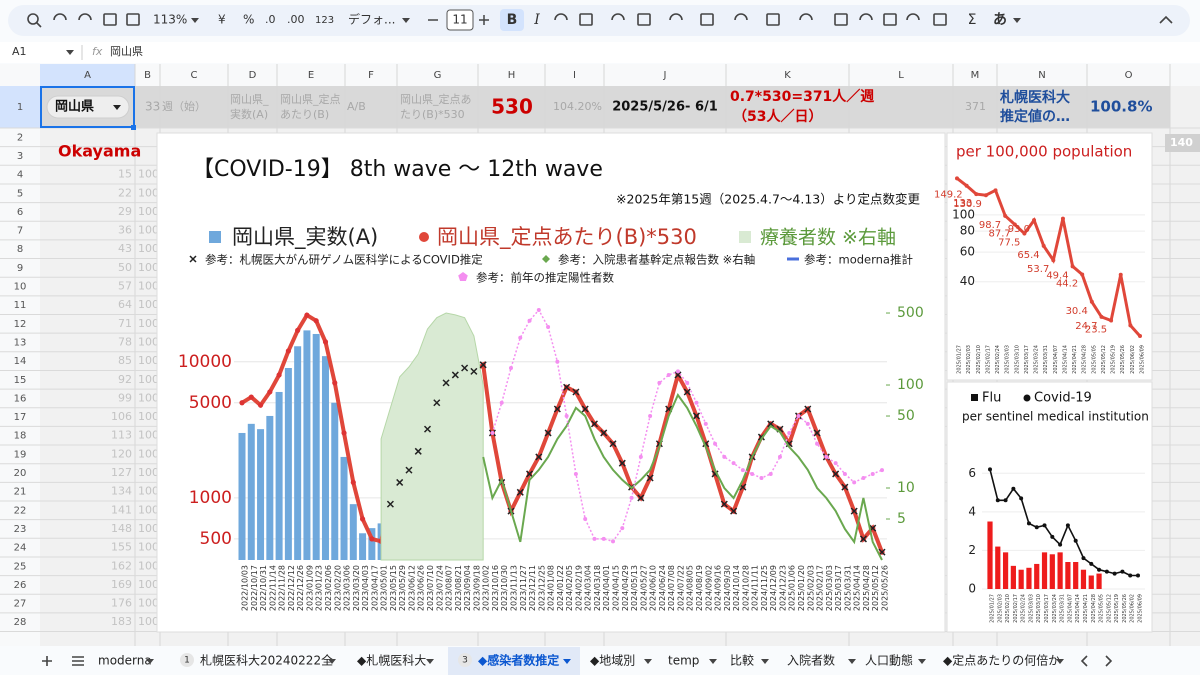 This screenshot has height=675, width=1200. Describe the element at coordinates (20, 324) in the screenshot. I see `row-header: 12` at that location.